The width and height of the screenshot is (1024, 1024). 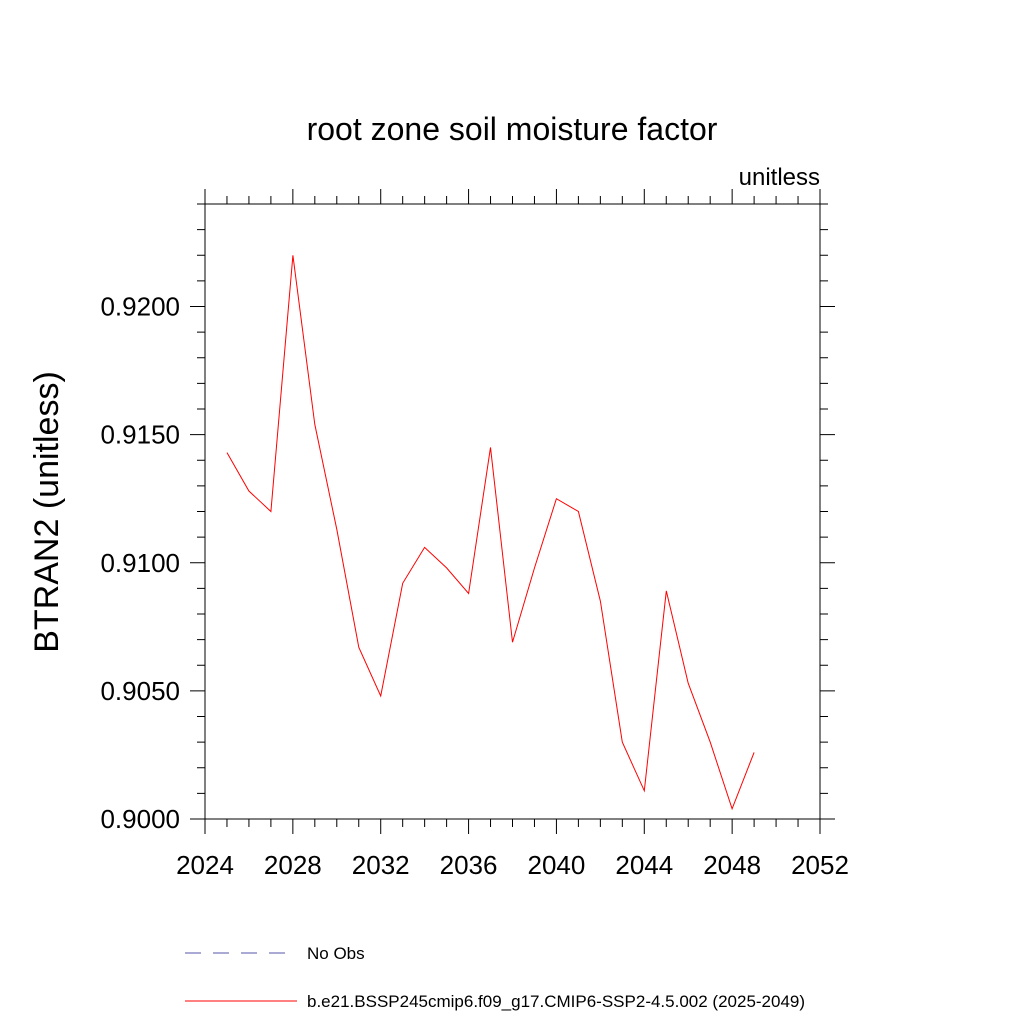 What do you see at coordinates (512, 865) in the screenshot?
I see `x-tick-labels: 2024 2028 2032 2036 2040 2044 2048 2052` at bounding box center [512, 865].